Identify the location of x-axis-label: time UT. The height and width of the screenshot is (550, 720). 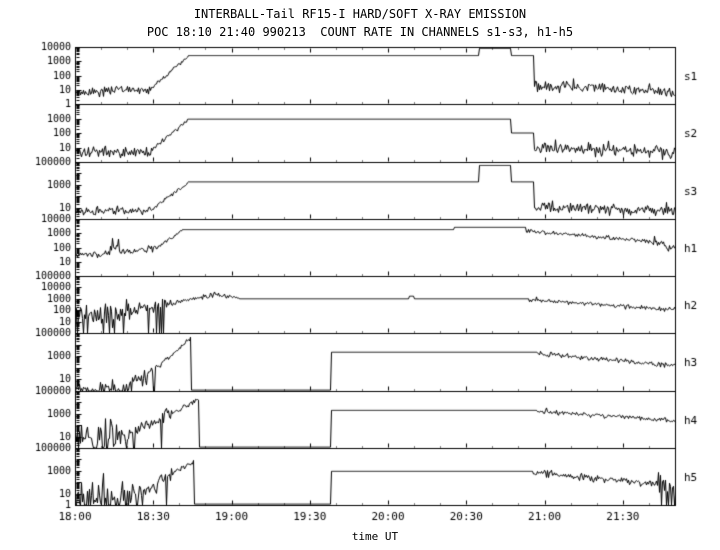
(375, 536).